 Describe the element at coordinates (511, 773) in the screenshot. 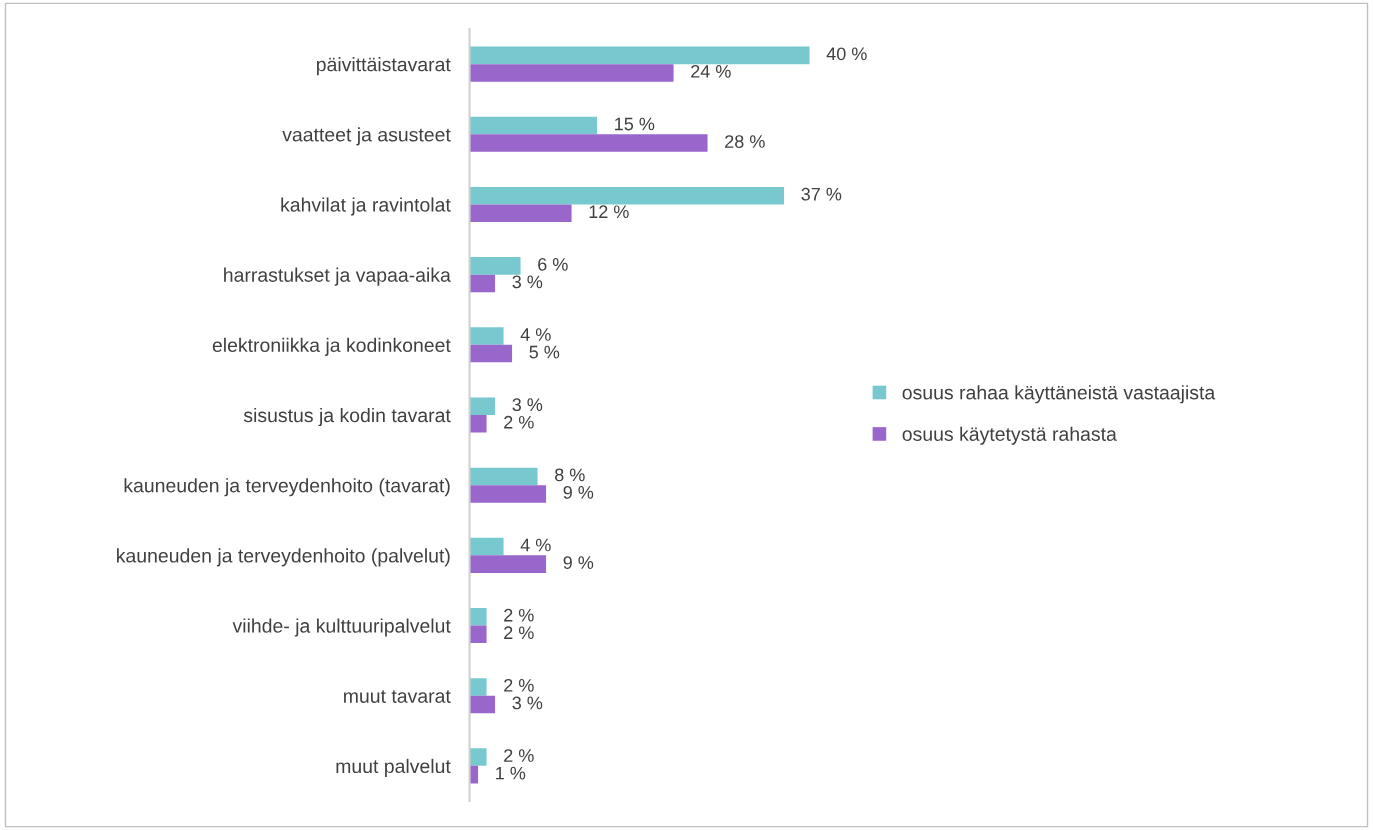

I see `data-label: 1 %` at that location.